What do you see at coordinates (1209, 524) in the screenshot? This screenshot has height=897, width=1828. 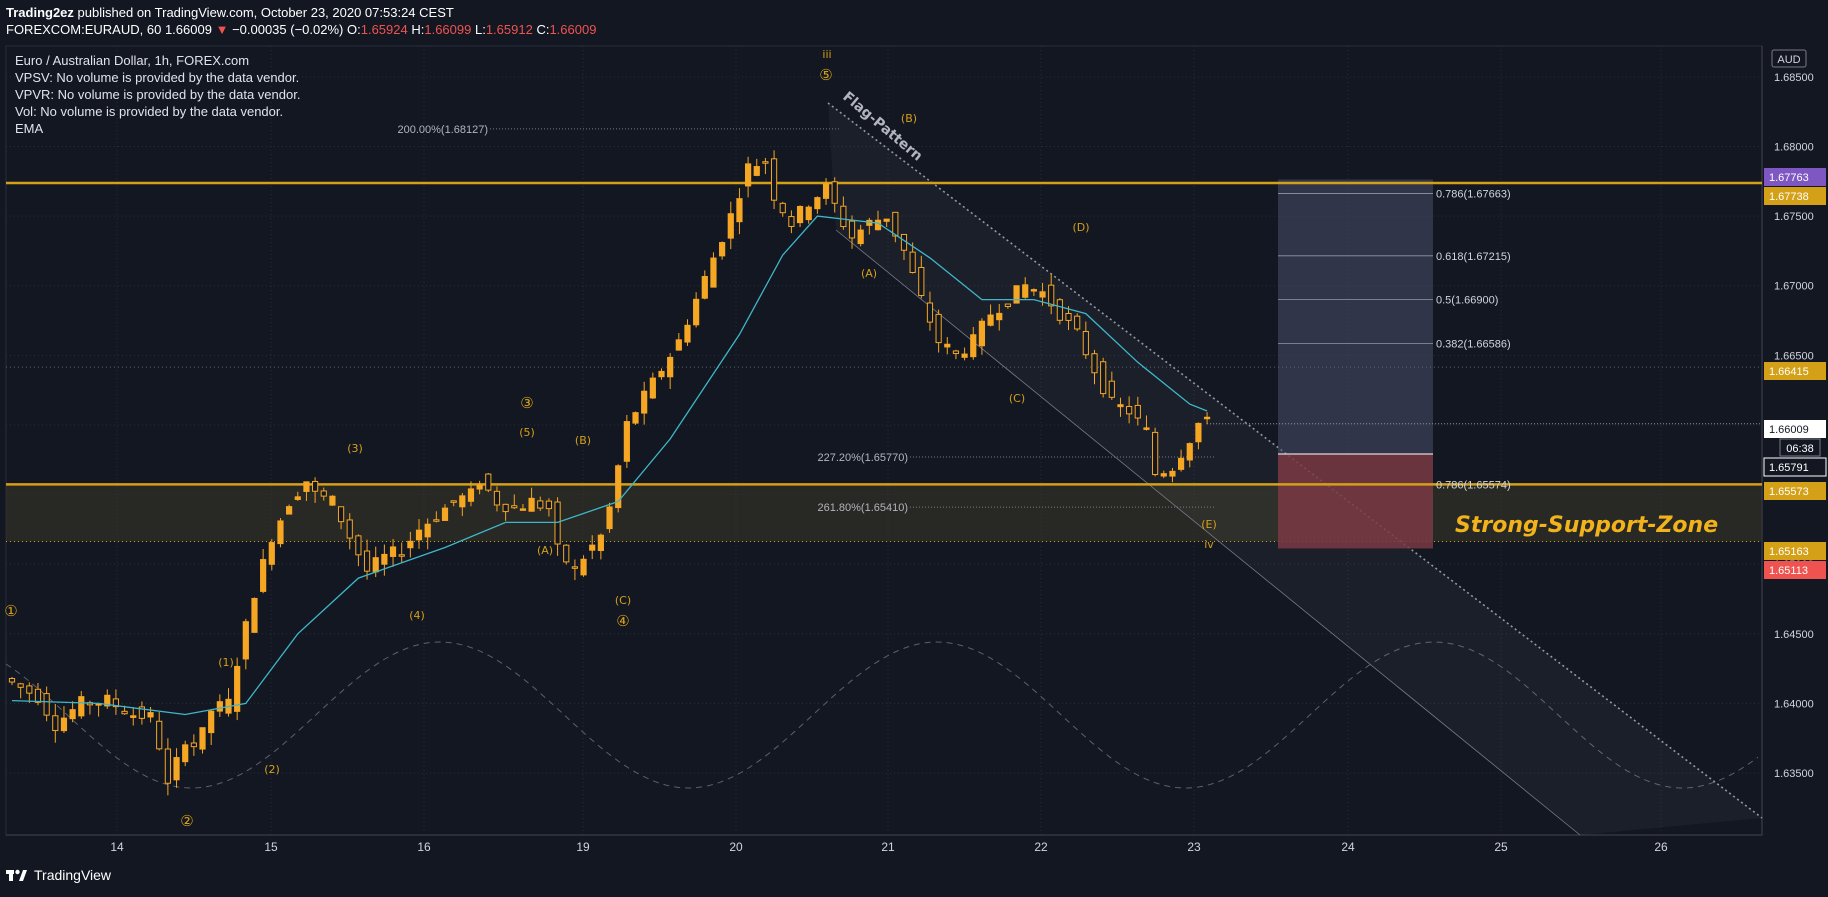 I see `wave-label: (E)` at bounding box center [1209, 524].